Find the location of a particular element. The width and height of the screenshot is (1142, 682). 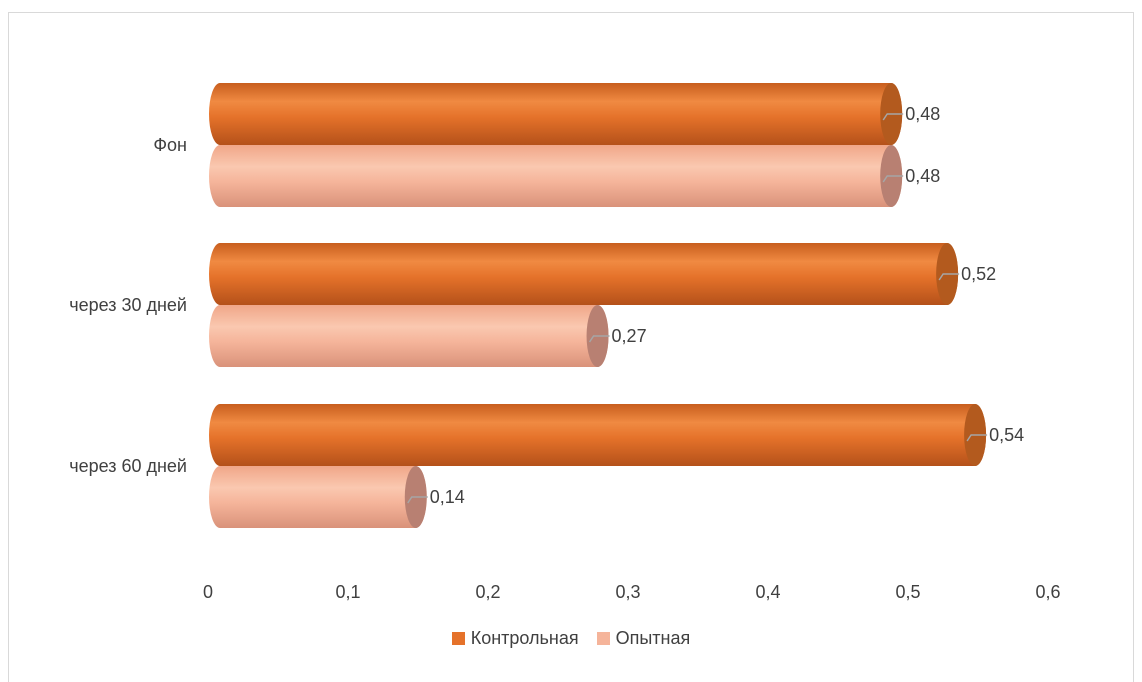

x-tick-label: 0 is located at coordinates (208, 592).